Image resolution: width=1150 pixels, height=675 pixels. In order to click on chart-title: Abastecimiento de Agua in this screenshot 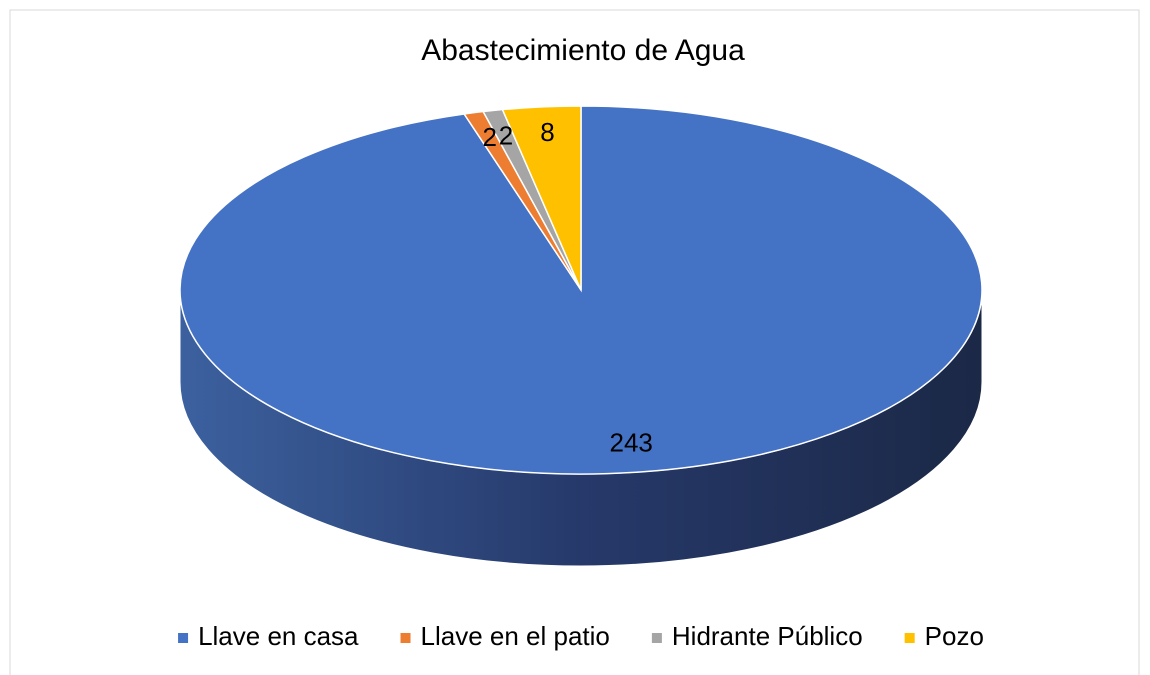, I will do `click(583, 50)`.